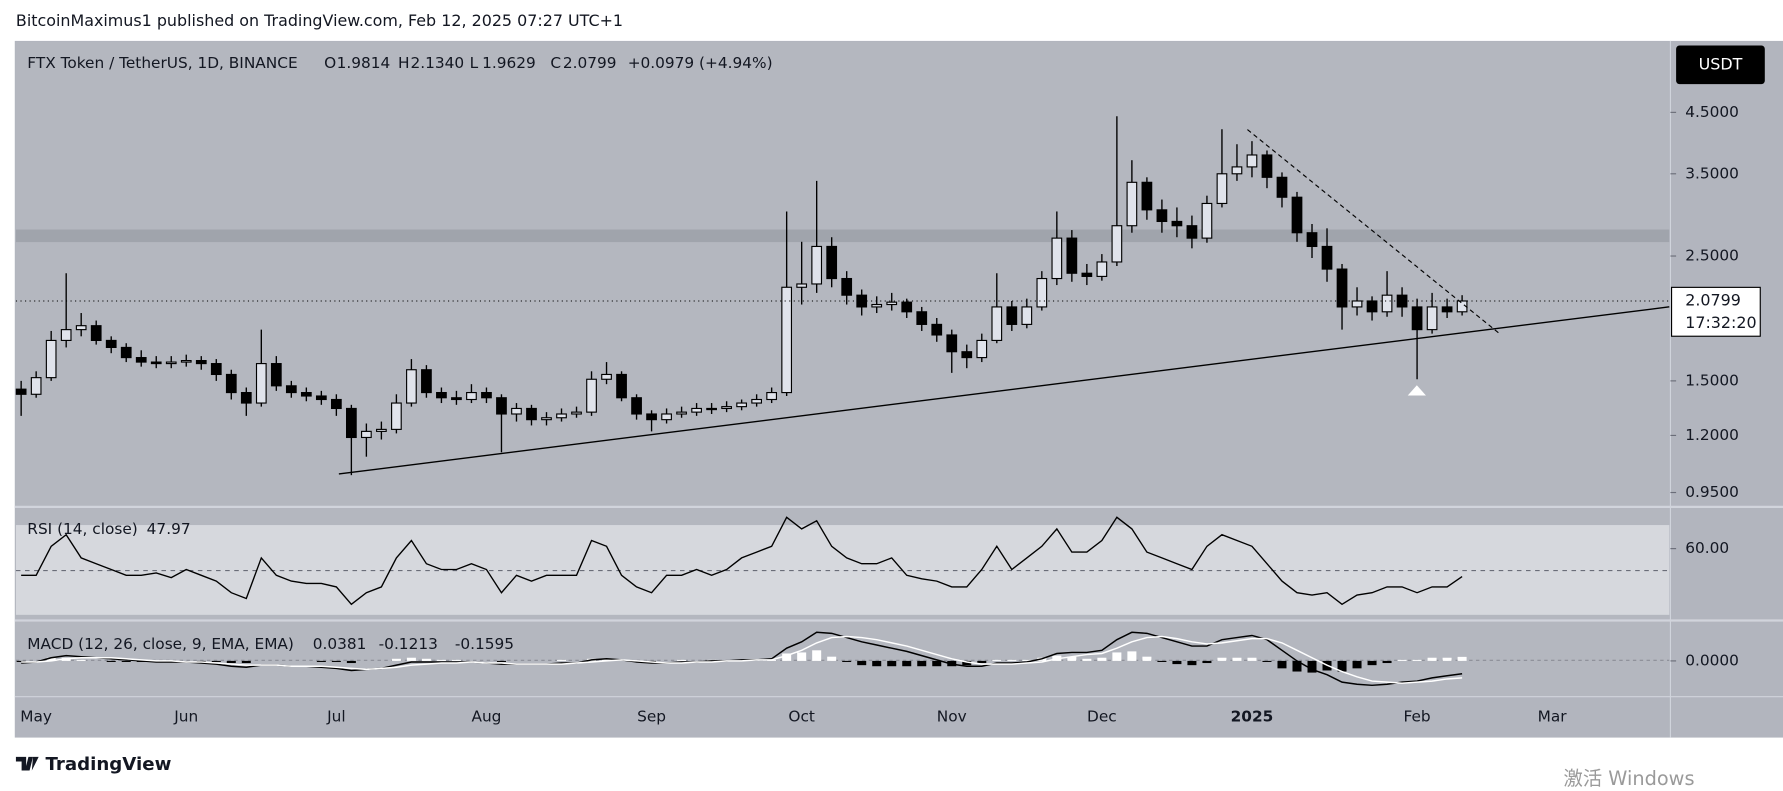  What do you see at coordinates (108, 764) in the screenshot?
I see `brand-label: TradingView` at bounding box center [108, 764].